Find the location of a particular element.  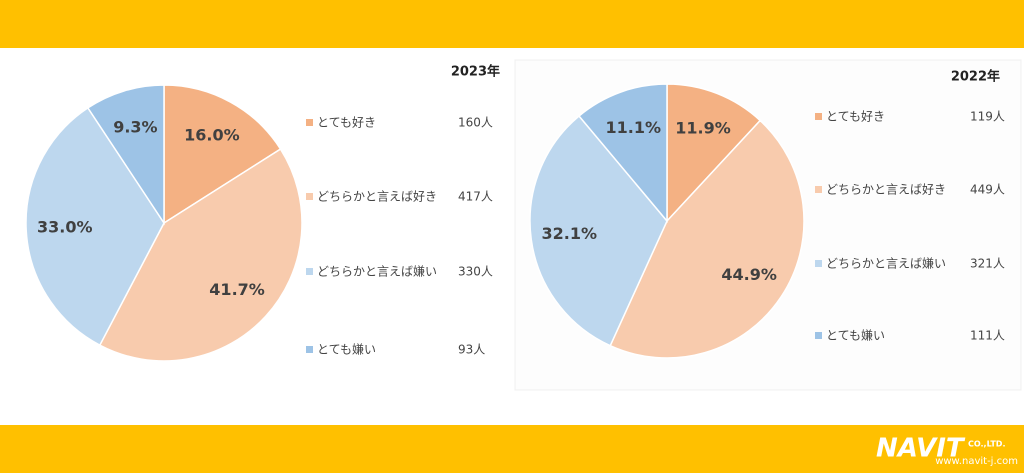

value-label: 11.9% is located at coordinates (703, 128).